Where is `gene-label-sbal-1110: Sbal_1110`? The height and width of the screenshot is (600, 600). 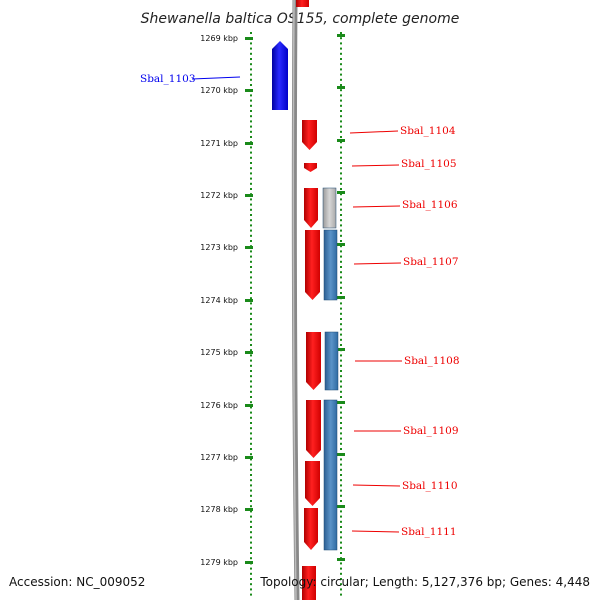
gene-label-sbal-1110: Sbal_1110 is located at coordinates (430, 486).